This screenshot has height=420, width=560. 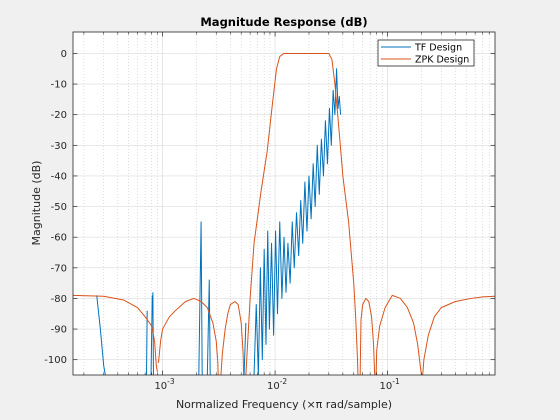 What do you see at coordinates (36, 203) in the screenshot?
I see `y-axis-label: Magnitude (dB)` at bounding box center [36, 203].